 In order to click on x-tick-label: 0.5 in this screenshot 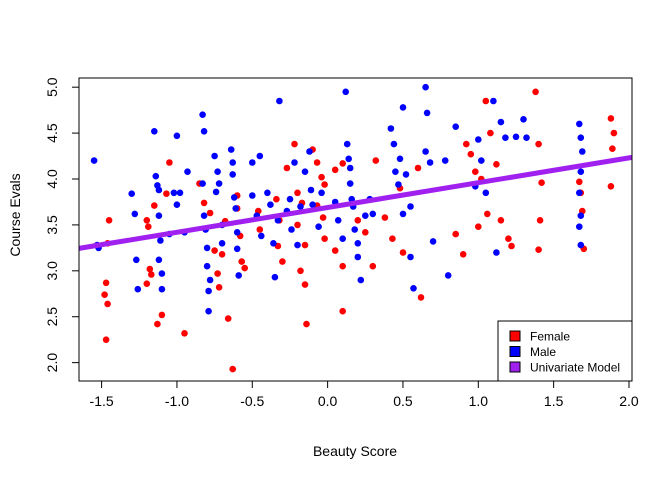, I will do `click(403, 401)`.